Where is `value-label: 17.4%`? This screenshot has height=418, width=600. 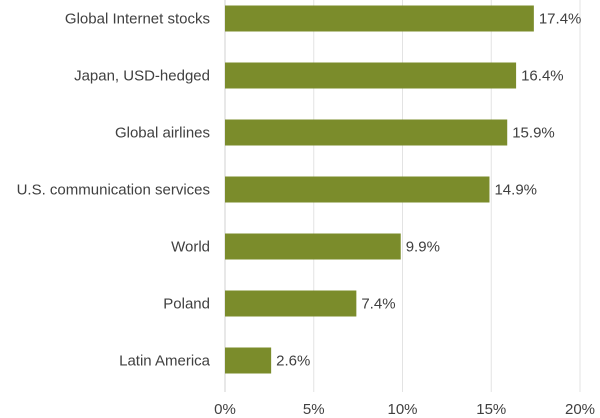
value-label: 17.4% is located at coordinates (560, 19).